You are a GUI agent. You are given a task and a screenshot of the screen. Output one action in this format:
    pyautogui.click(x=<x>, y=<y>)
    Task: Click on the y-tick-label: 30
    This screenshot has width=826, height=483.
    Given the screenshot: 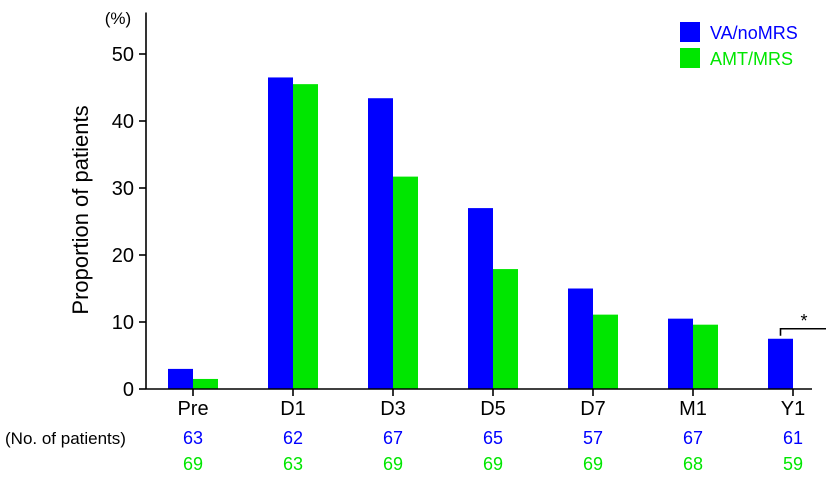 What is the action you would take?
    pyautogui.click(x=123, y=189)
    